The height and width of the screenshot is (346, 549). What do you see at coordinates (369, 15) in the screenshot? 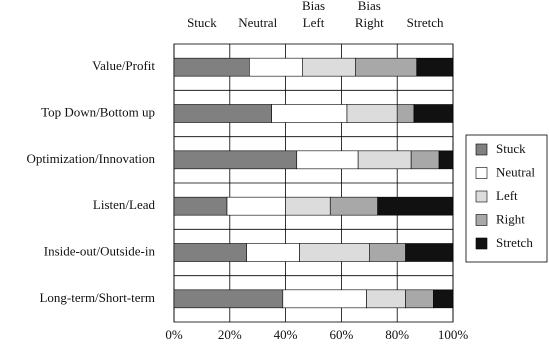
I see `column-label: Bias Right` at bounding box center [369, 15].